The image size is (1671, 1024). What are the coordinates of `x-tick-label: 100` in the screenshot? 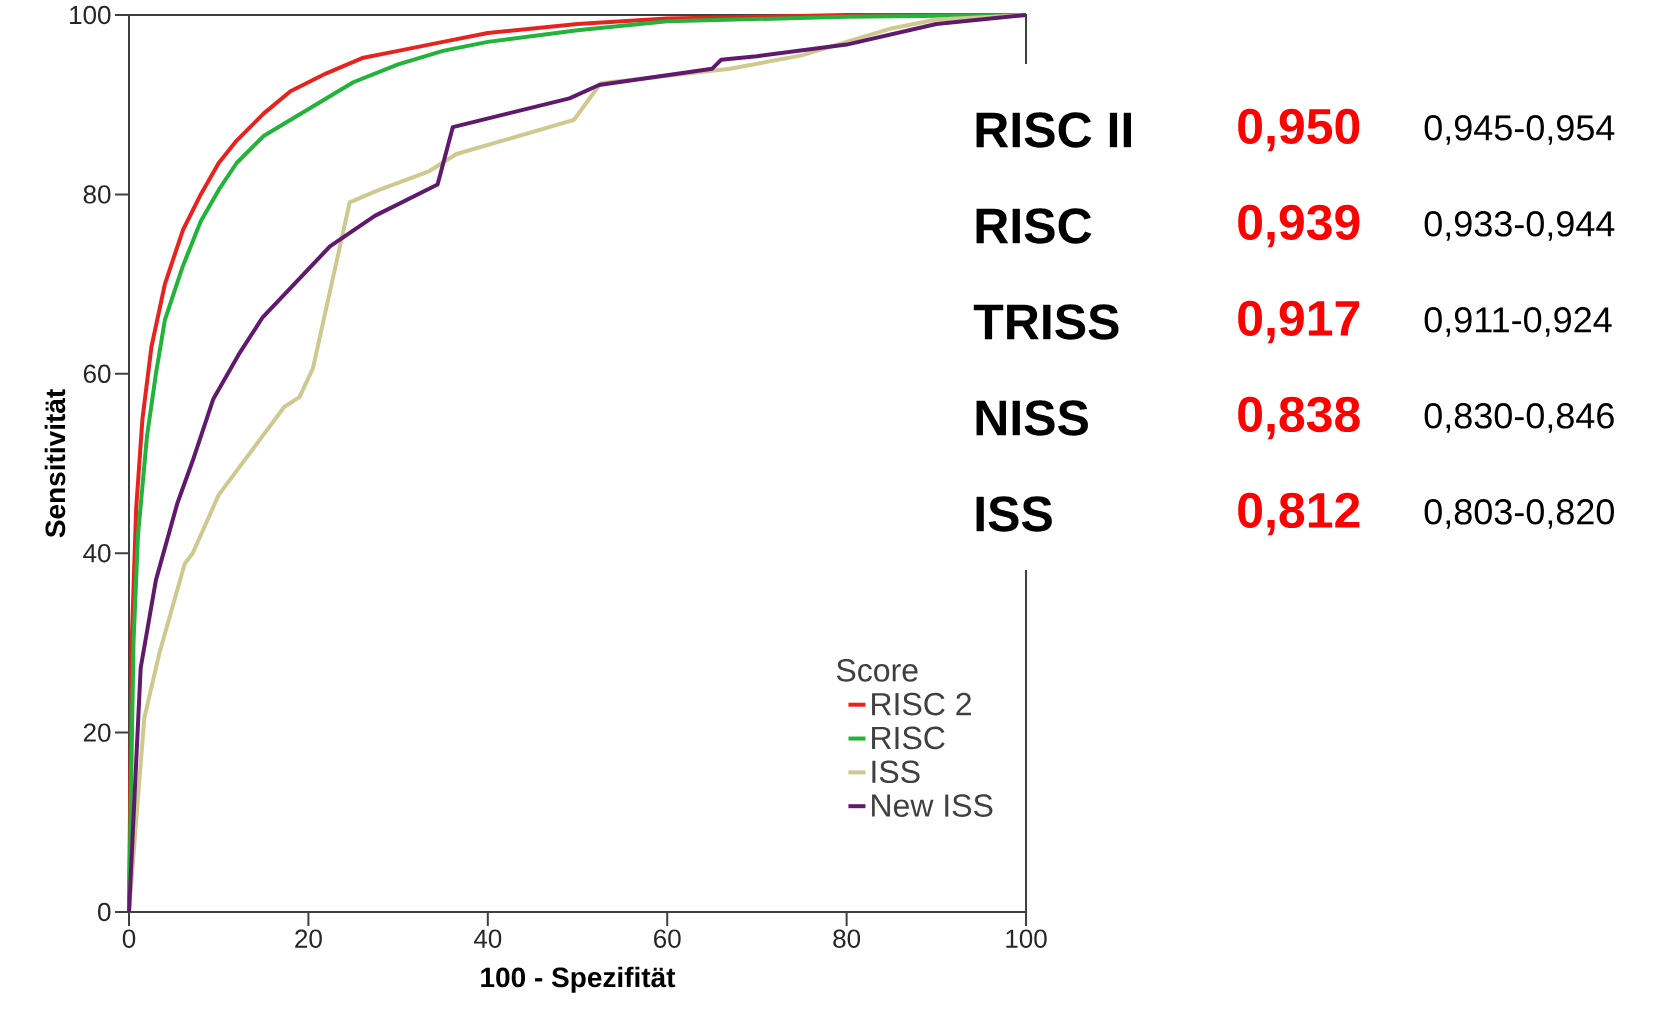 It's located at (1026, 938).